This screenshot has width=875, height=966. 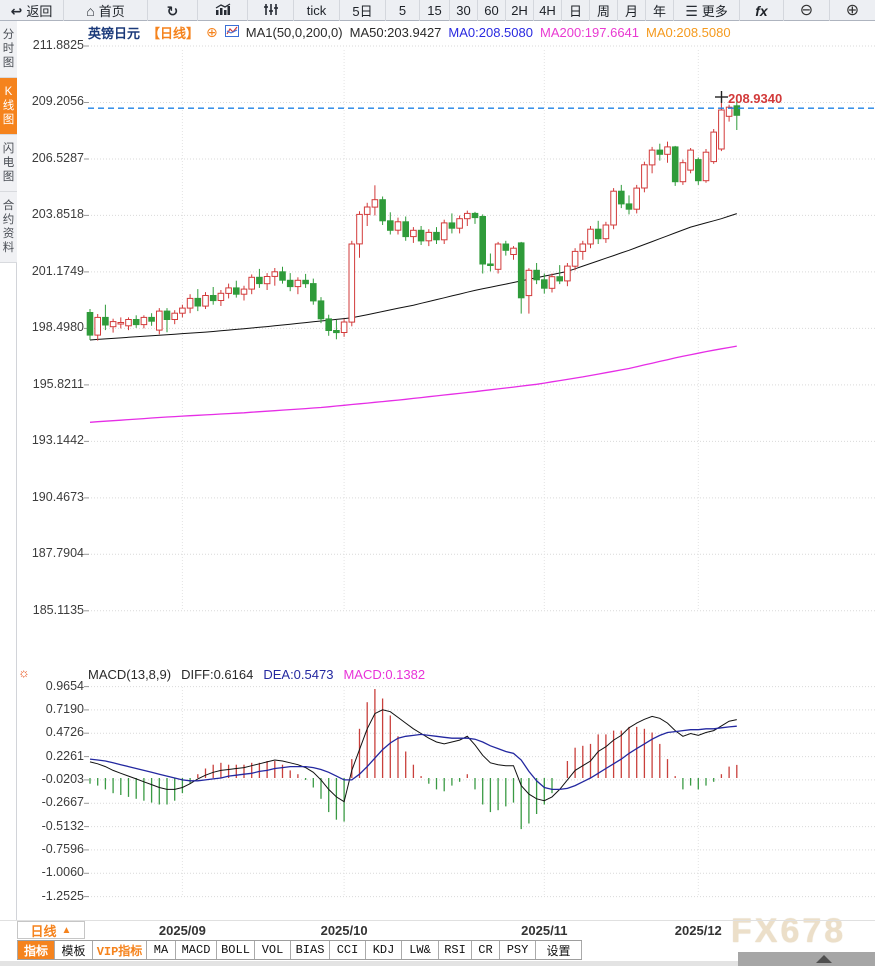 I want to click on time-axis-label: 2025/11, so click(x=544, y=930).